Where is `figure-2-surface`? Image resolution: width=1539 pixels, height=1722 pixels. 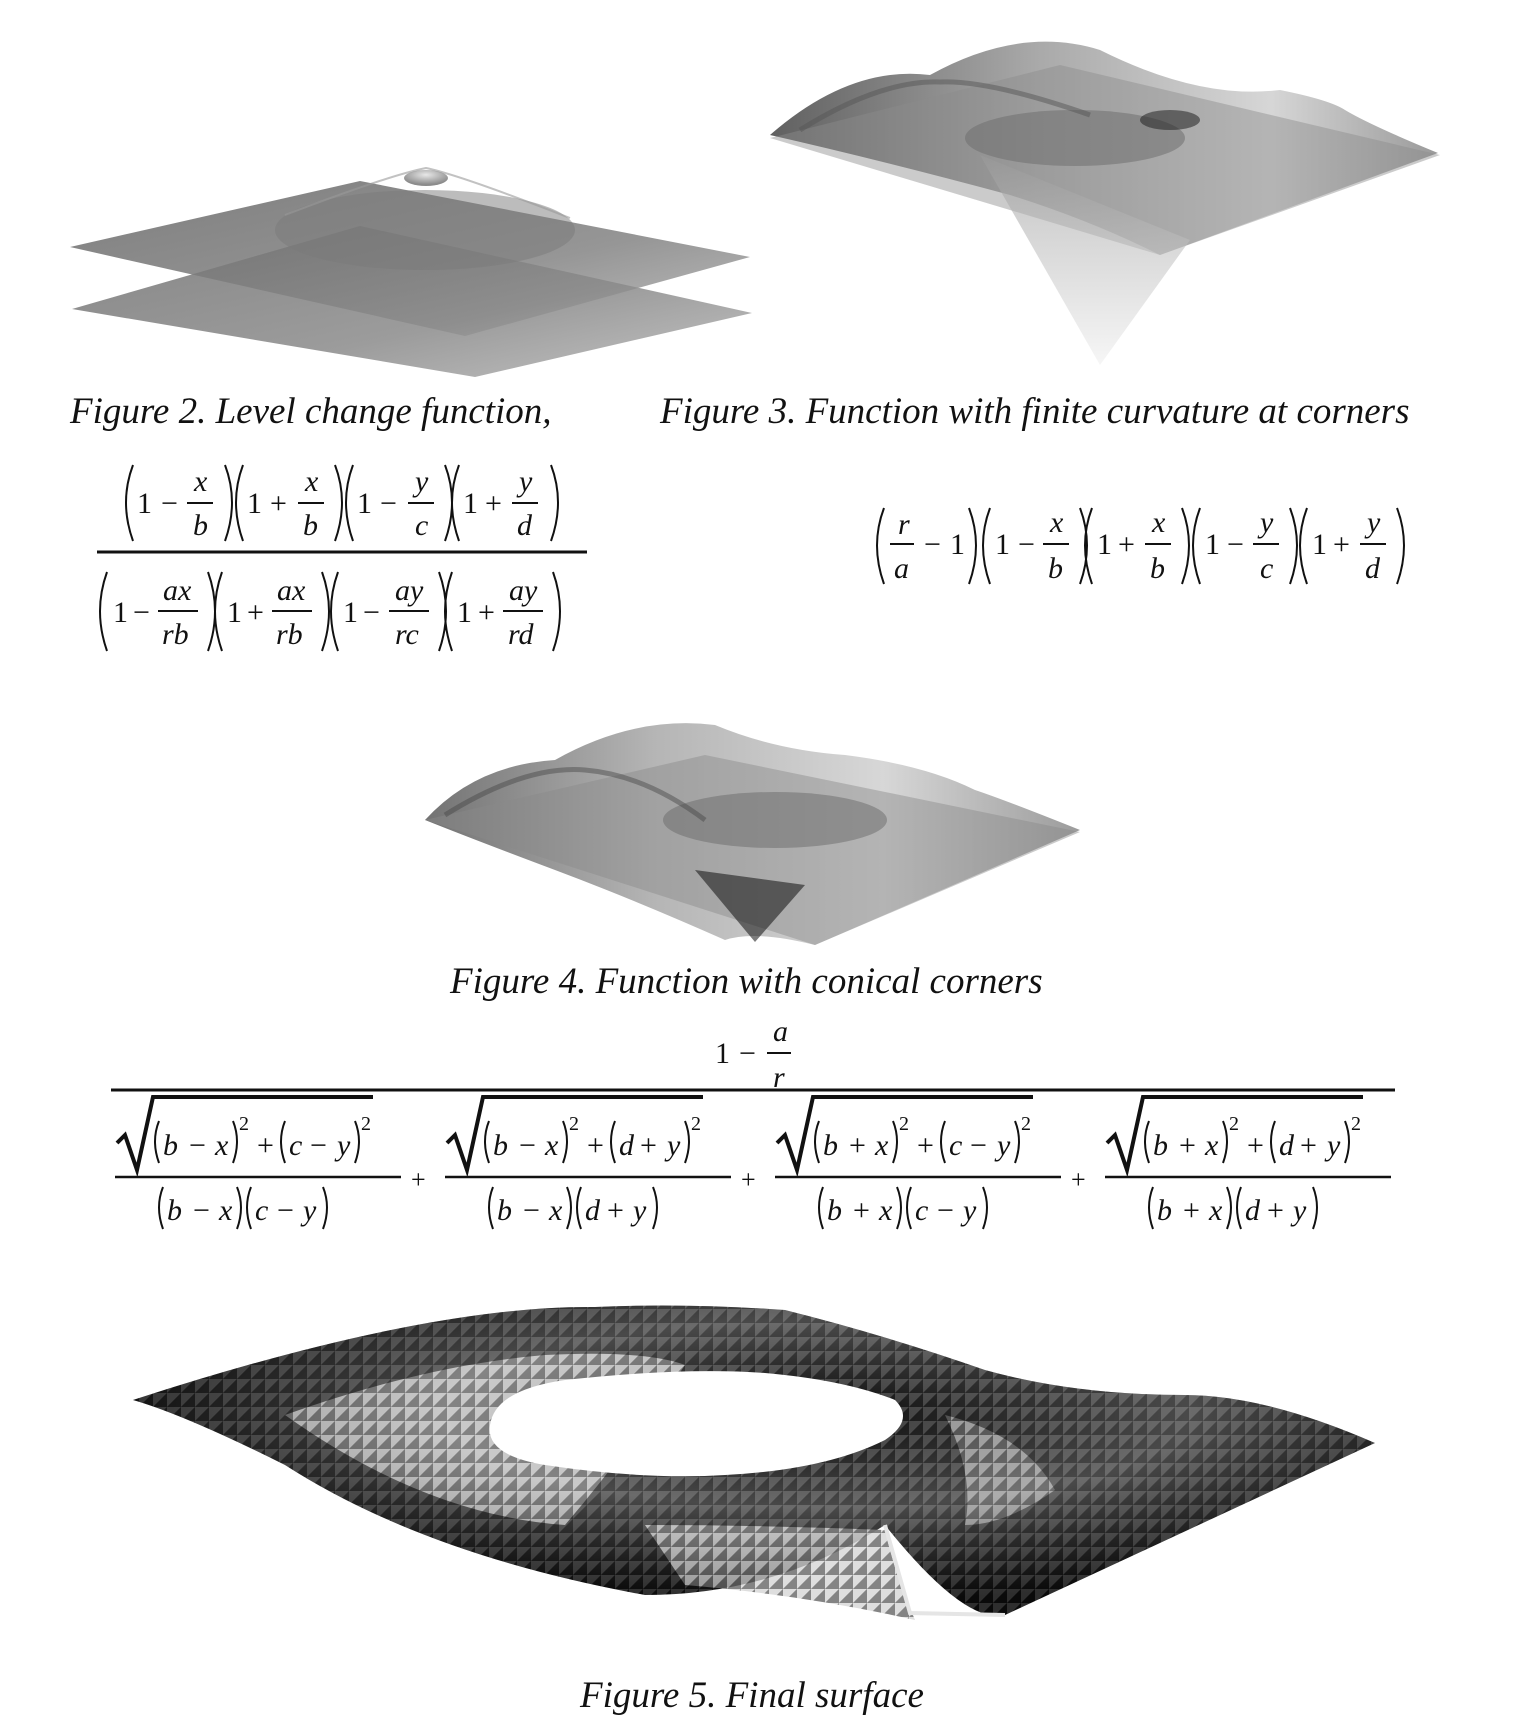
figure-2-surface is located at coordinates (411, 271).